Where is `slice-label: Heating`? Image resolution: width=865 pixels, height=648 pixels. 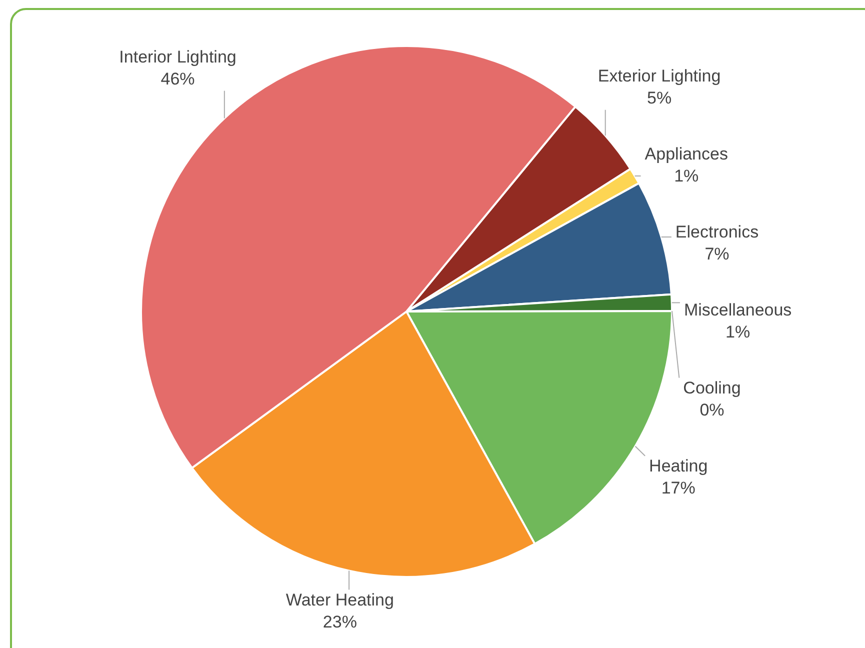 slice-label: Heating is located at coordinates (678, 466).